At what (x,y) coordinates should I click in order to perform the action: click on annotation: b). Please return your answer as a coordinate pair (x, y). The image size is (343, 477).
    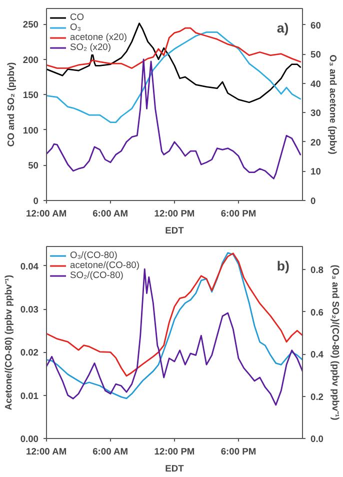
    Looking at the image, I should click on (283, 266).